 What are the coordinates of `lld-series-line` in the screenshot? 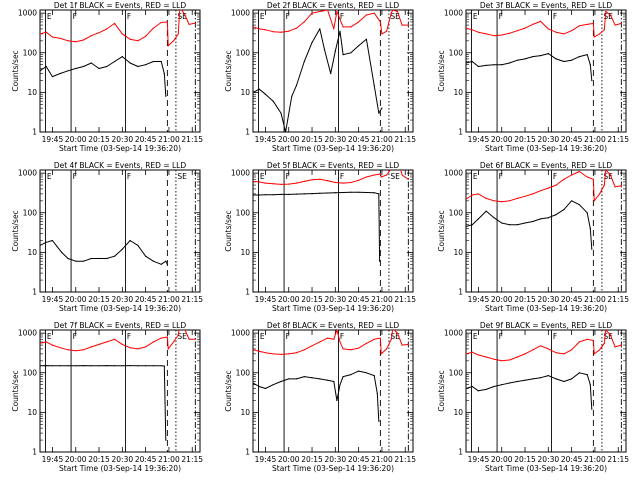 It's located at (331, 342).